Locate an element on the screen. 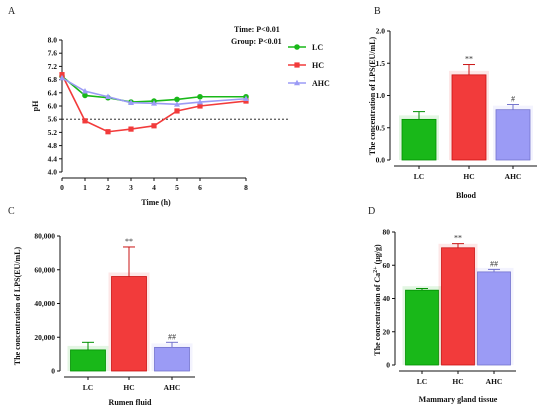  series-line-hc is located at coordinates (154, 103).